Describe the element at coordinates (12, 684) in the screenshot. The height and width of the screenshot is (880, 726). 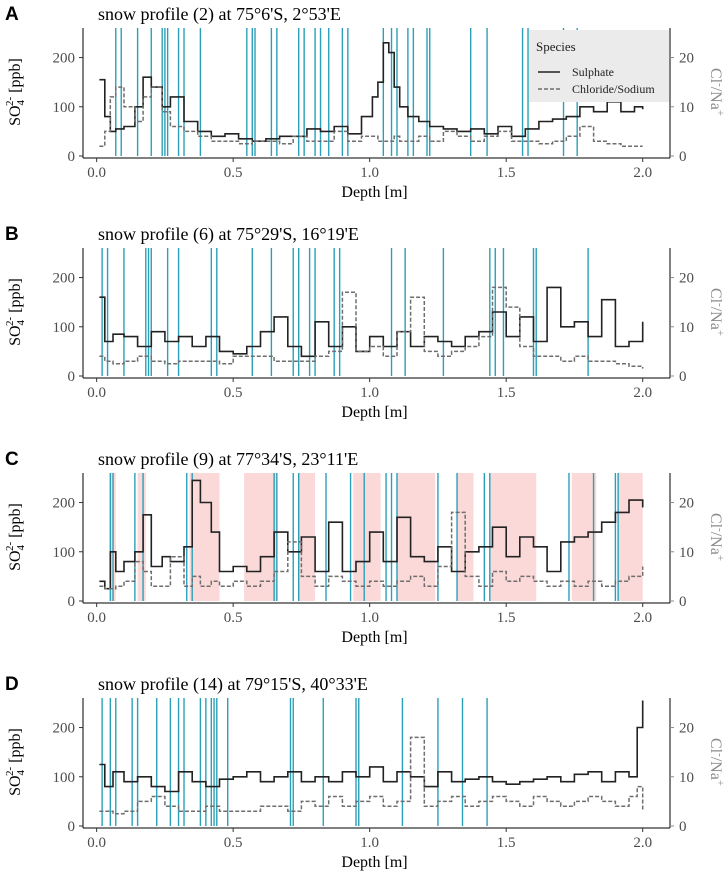
I see `panel-letter: D` at that location.